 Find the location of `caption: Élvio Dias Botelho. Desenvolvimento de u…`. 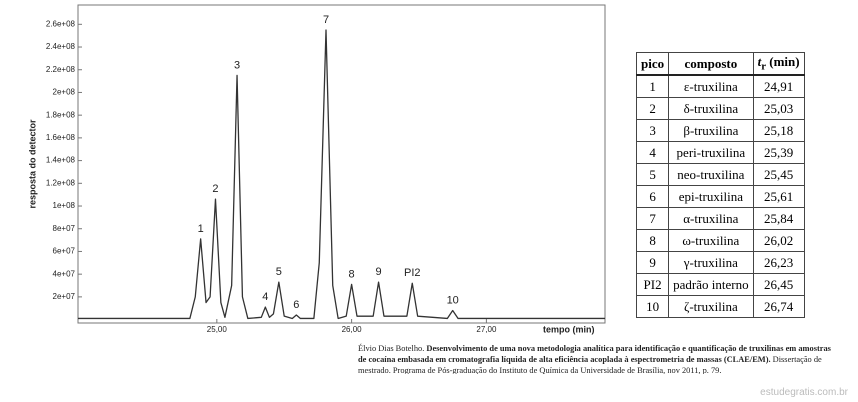

caption: Élvio Dias Botelho. Desenvolvimento de u… is located at coordinates (598, 358).